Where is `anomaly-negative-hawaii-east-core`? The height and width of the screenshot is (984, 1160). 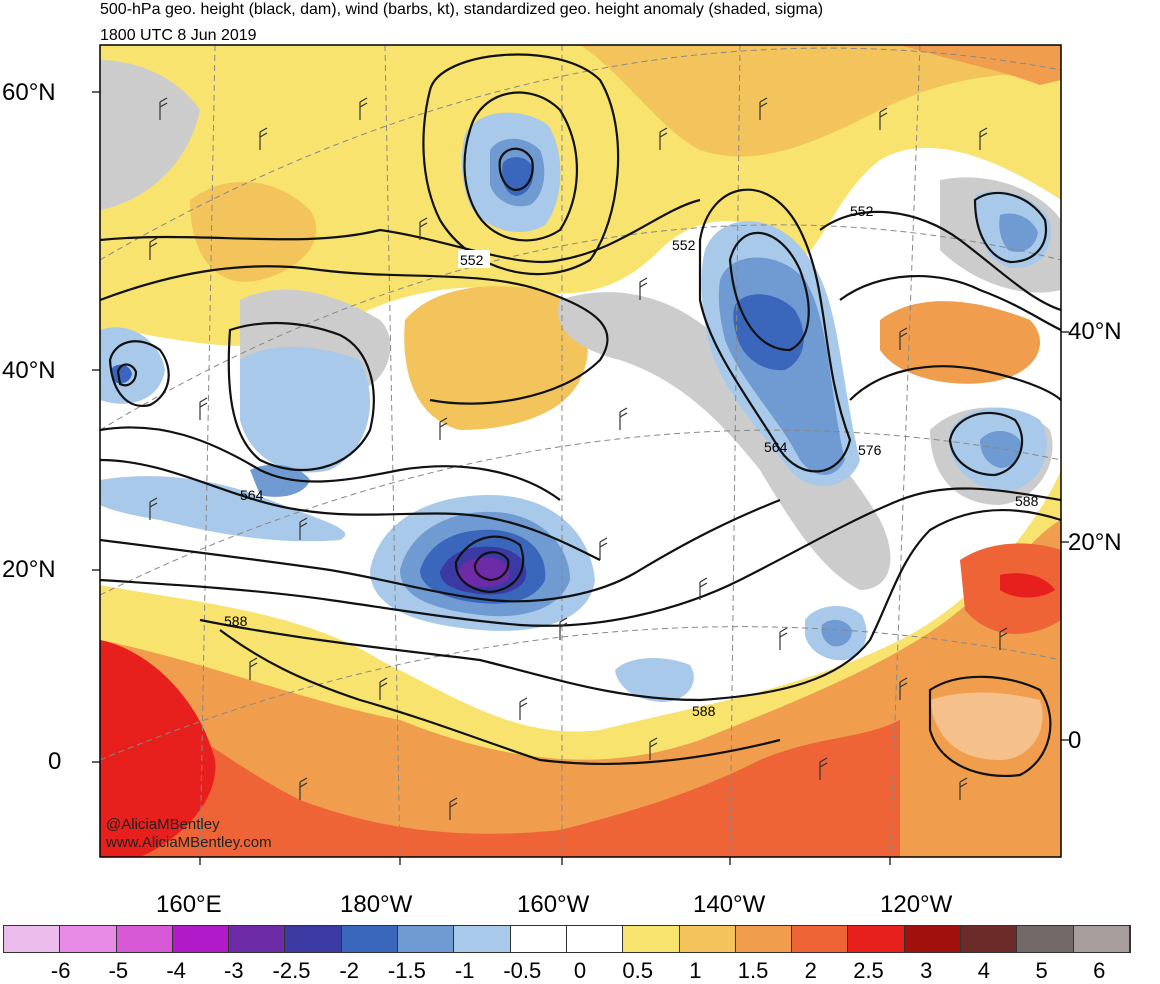 anomaly-negative-hawaii-east-core is located at coordinates (836, 633).